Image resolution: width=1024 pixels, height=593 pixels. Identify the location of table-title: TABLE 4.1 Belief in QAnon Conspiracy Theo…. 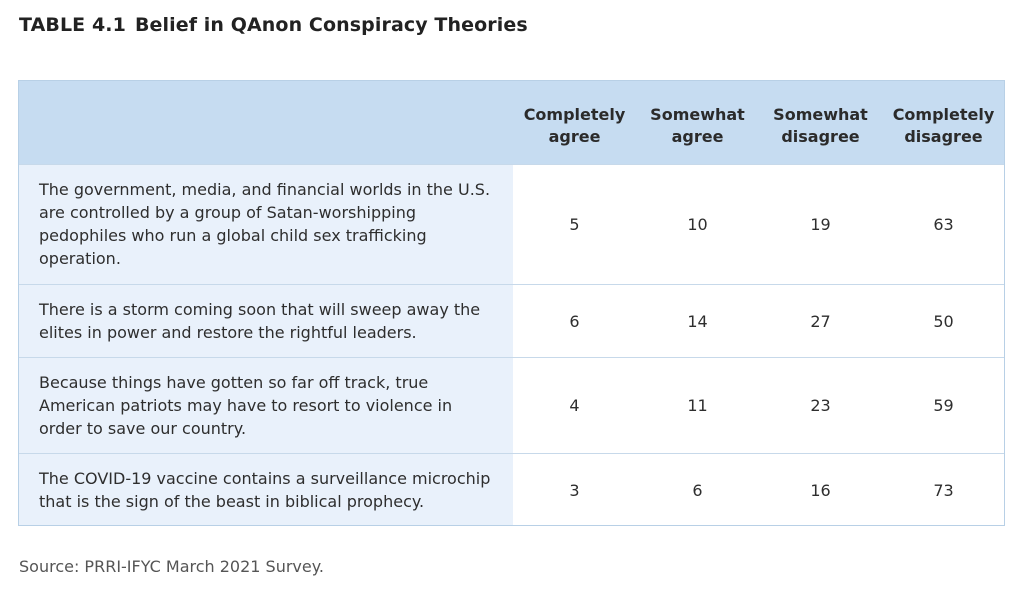
(273, 25).